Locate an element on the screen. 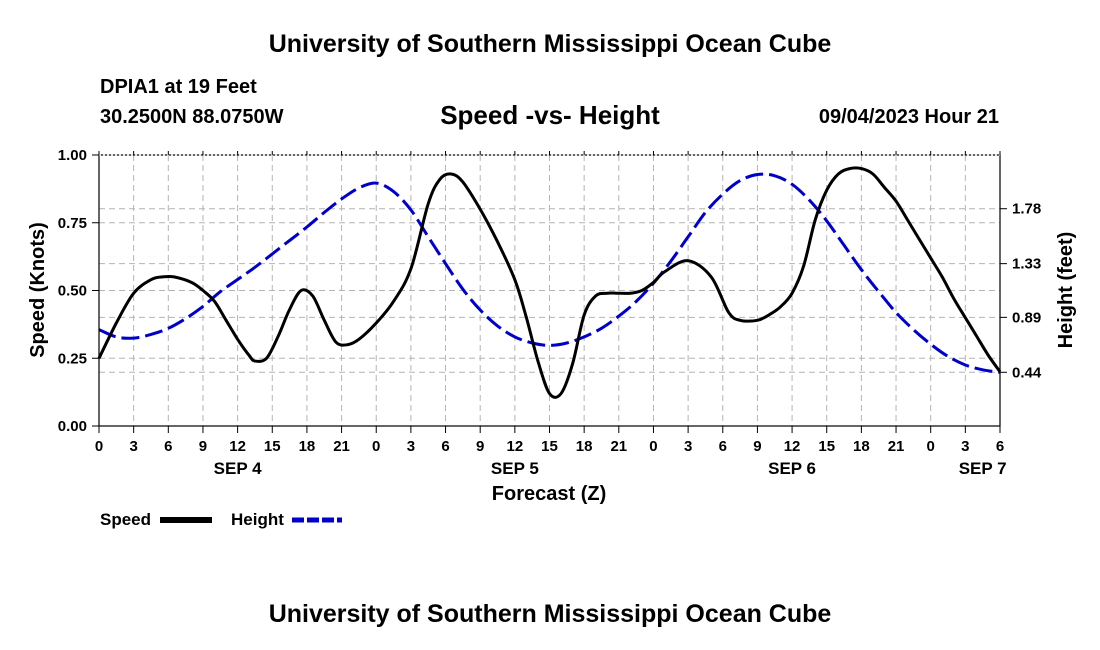  y2-tick-label: 1.33 is located at coordinates (1026, 264).